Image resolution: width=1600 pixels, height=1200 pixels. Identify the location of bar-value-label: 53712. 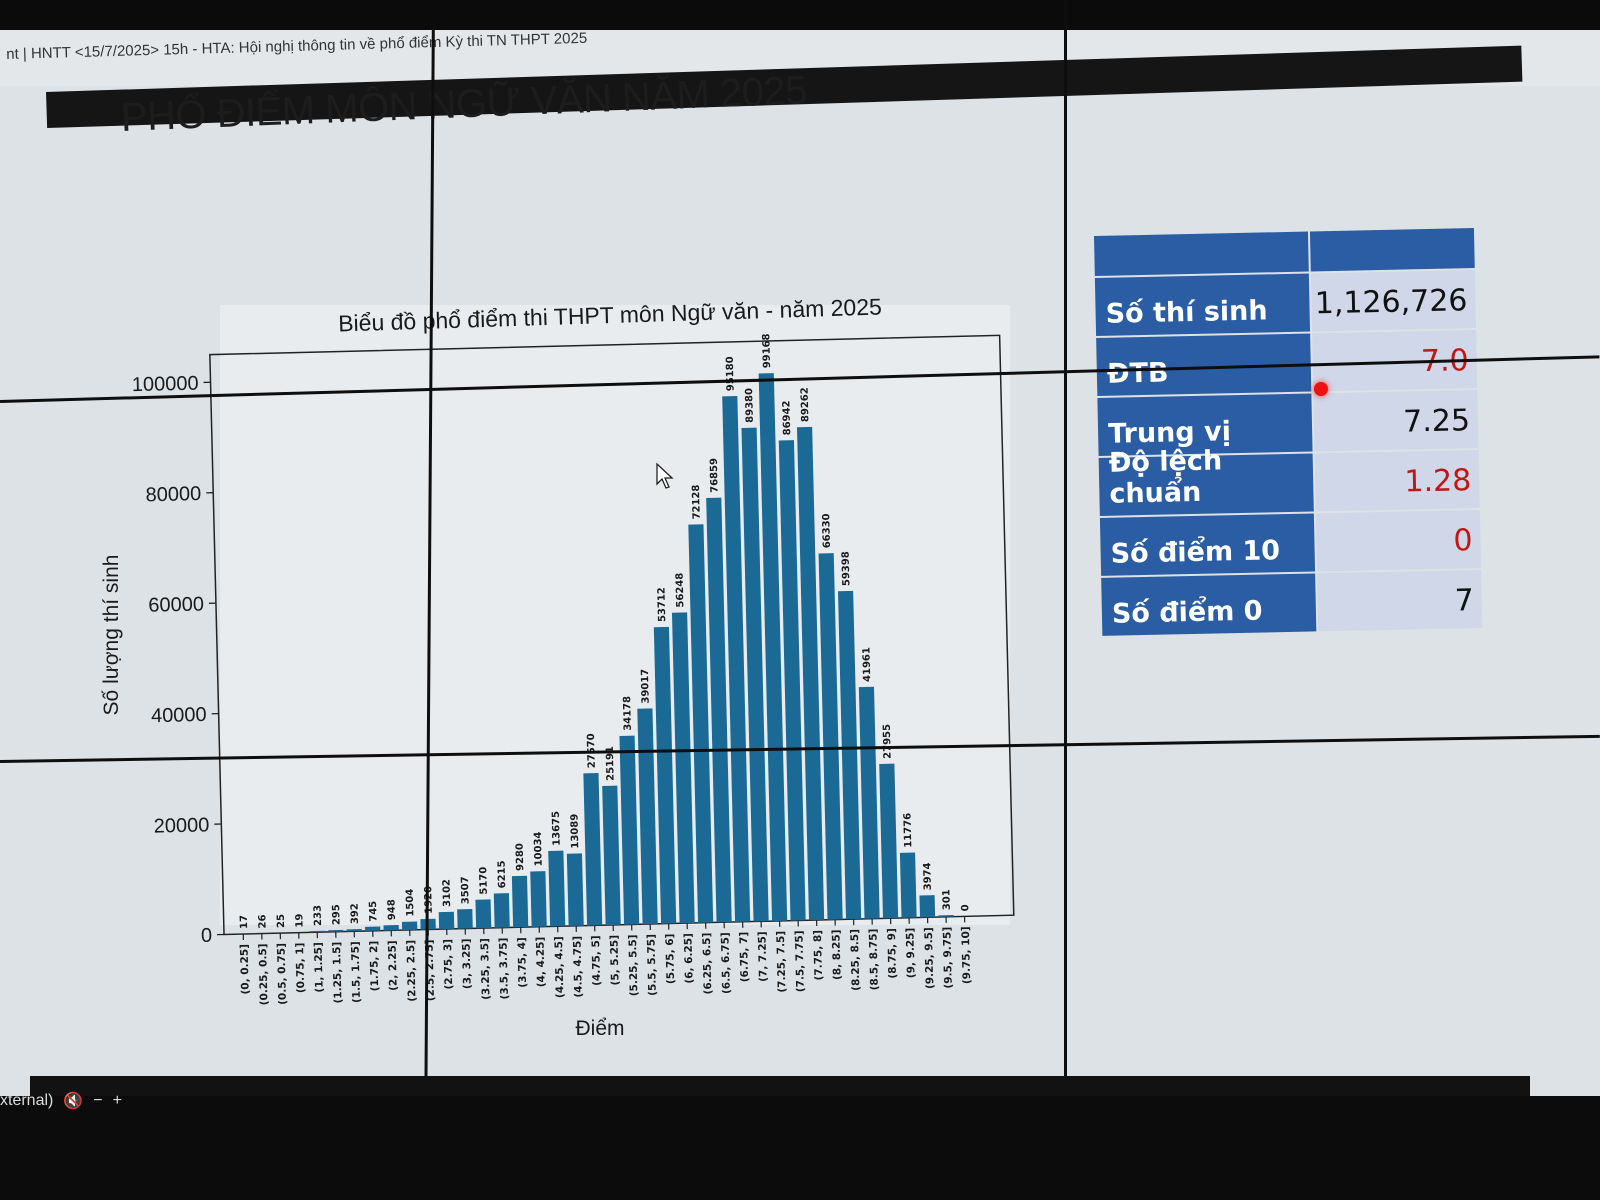
(662, 604).